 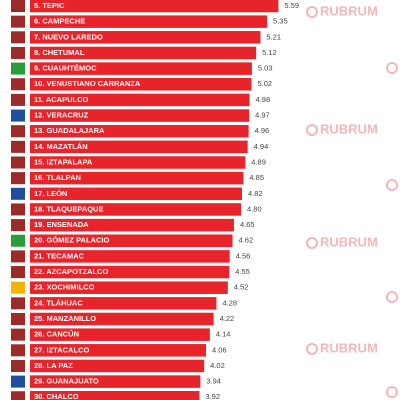 I want to click on value-label: 4.55, so click(x=242, y=271).